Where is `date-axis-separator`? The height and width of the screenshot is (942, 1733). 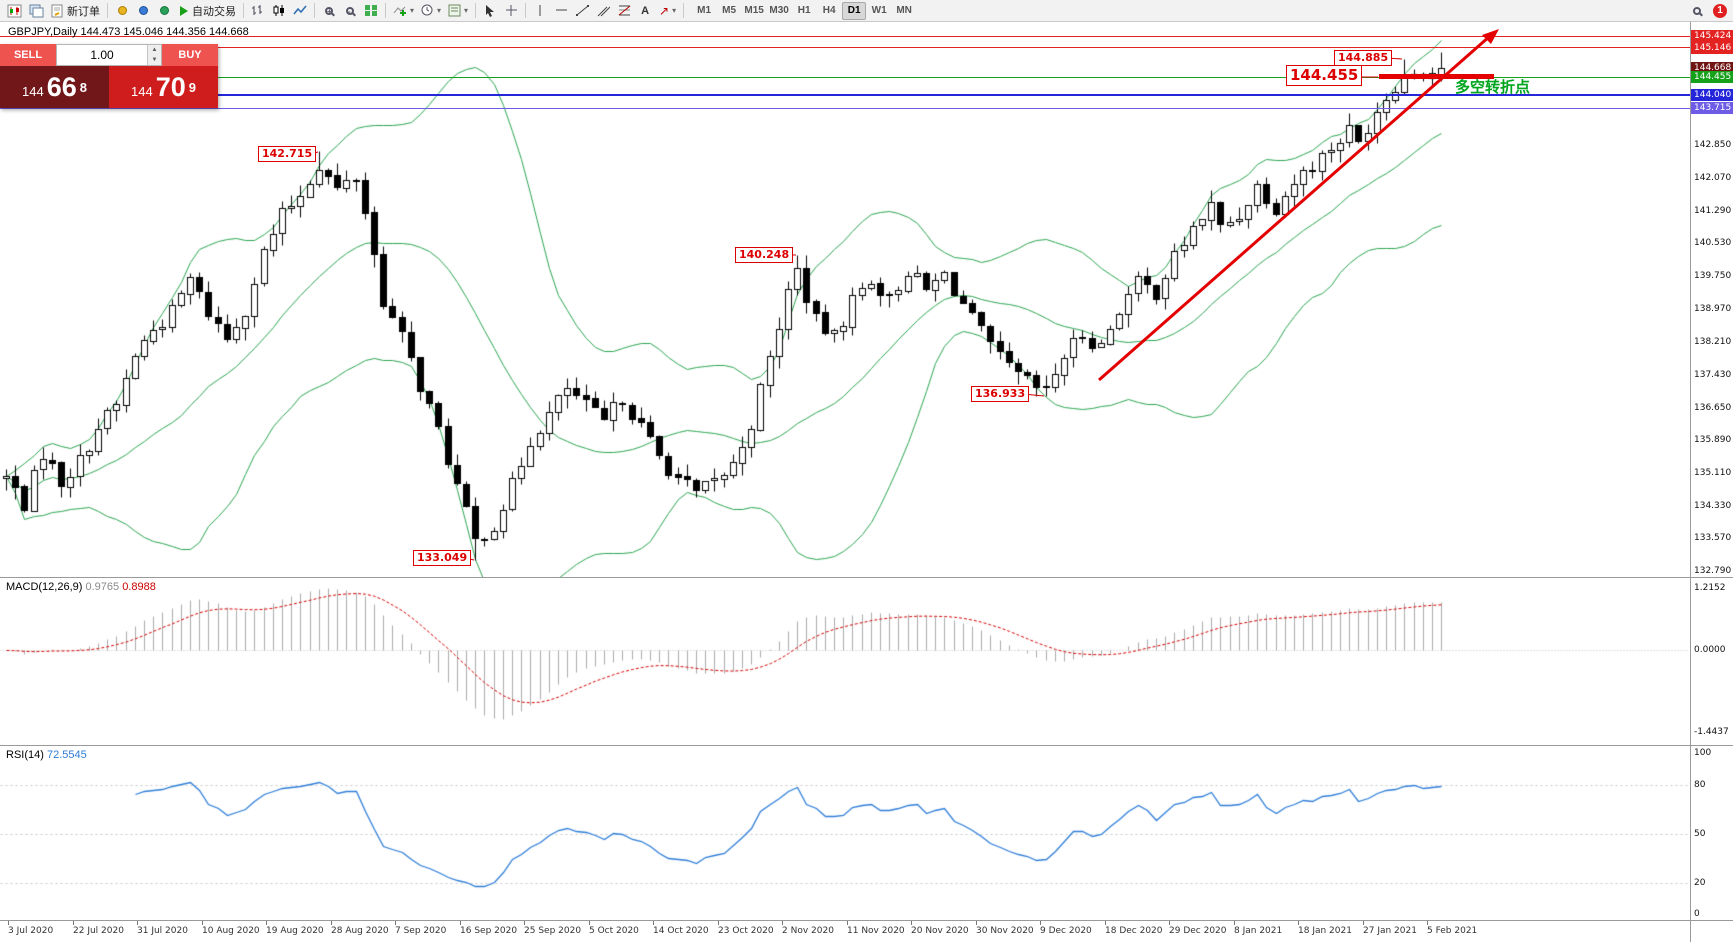
date-axis-separator is located at coordinates (866, 920).